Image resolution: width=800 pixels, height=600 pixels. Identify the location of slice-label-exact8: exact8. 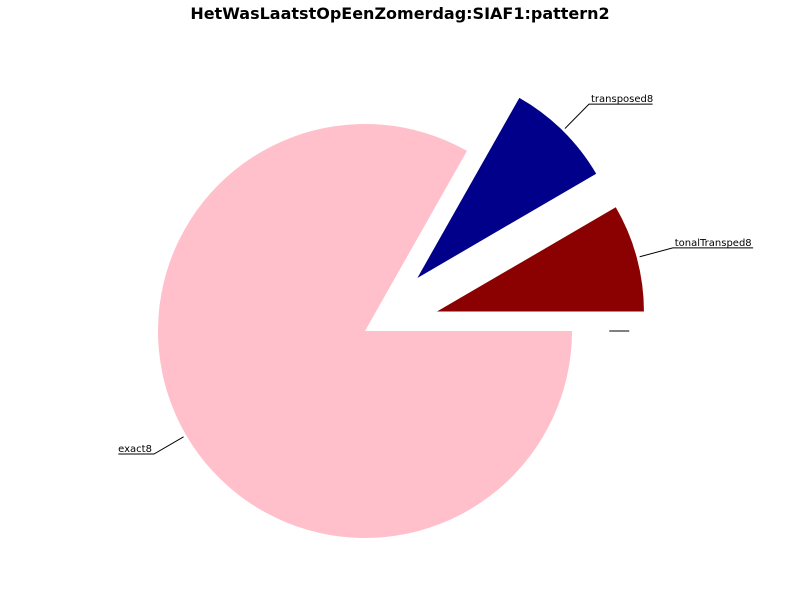
(135, 449).